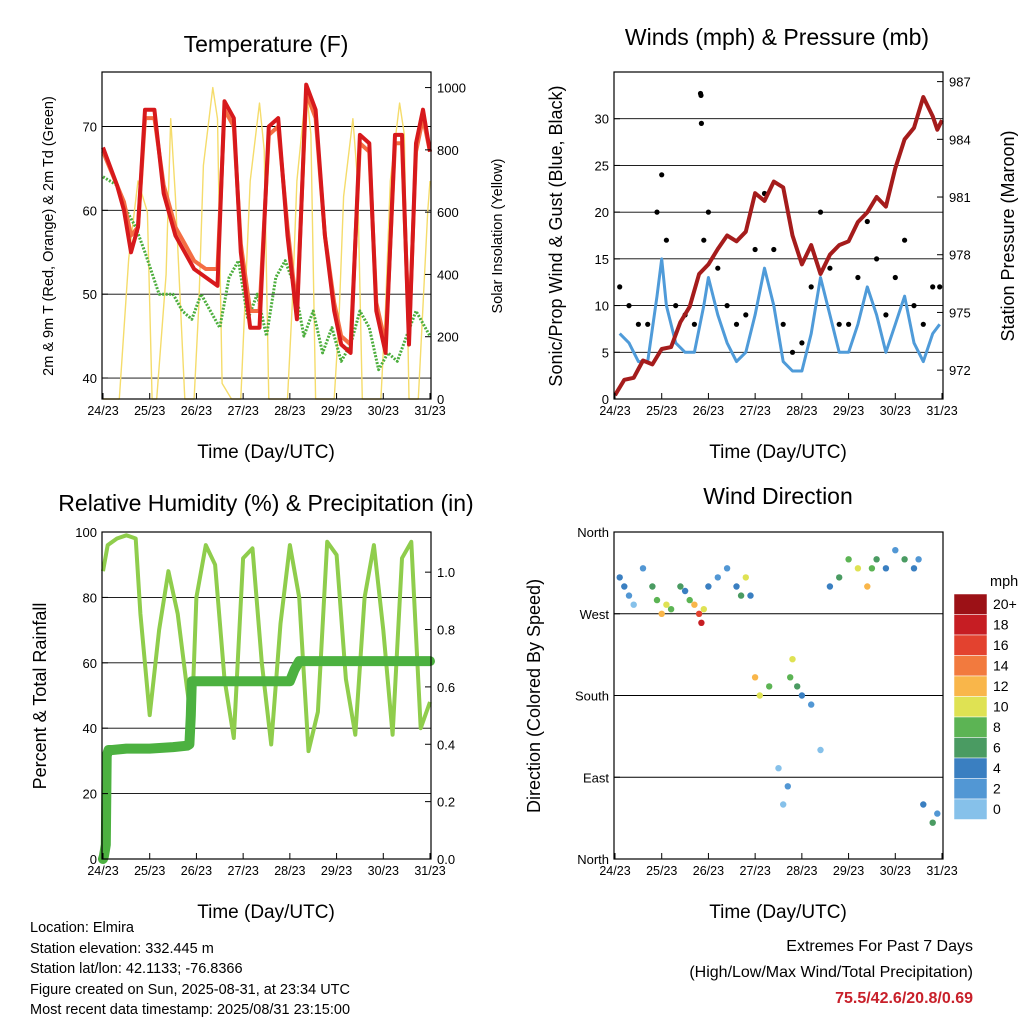 The image size is (1024, 1024). What do you see at coordinates (960, 82) in the screenshot?
I see `y-tick-label: 987` at bounding box center [960, 82].